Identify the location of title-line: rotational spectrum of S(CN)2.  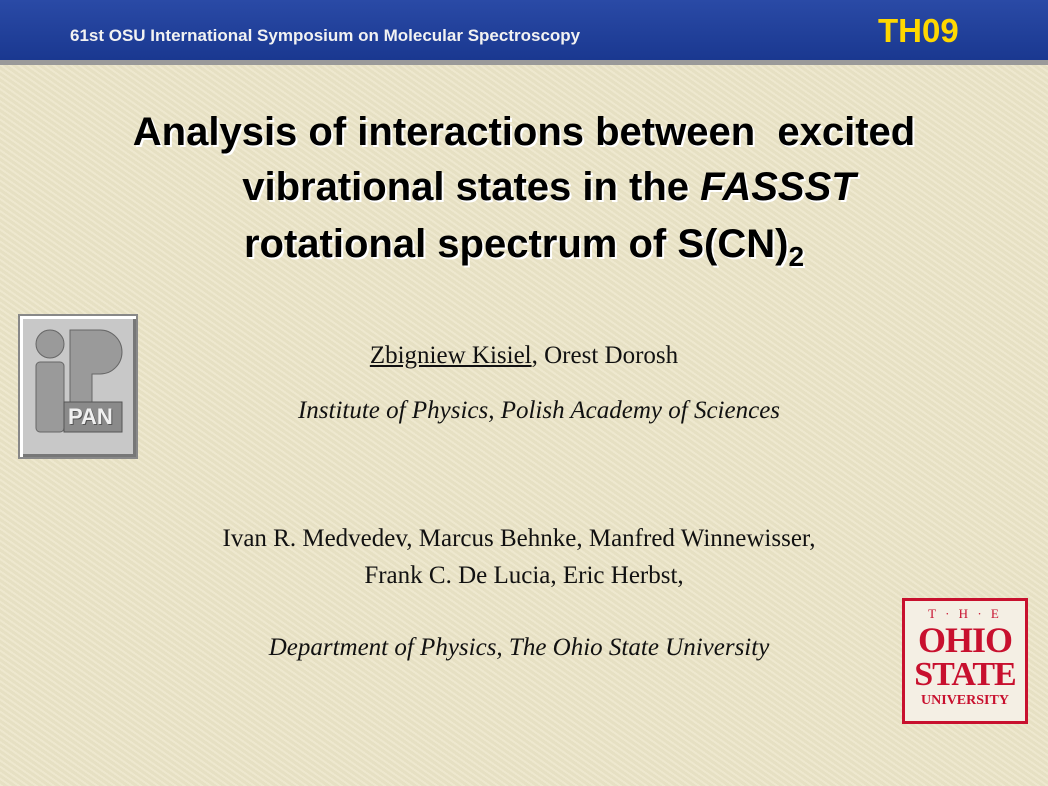
(524, 247).